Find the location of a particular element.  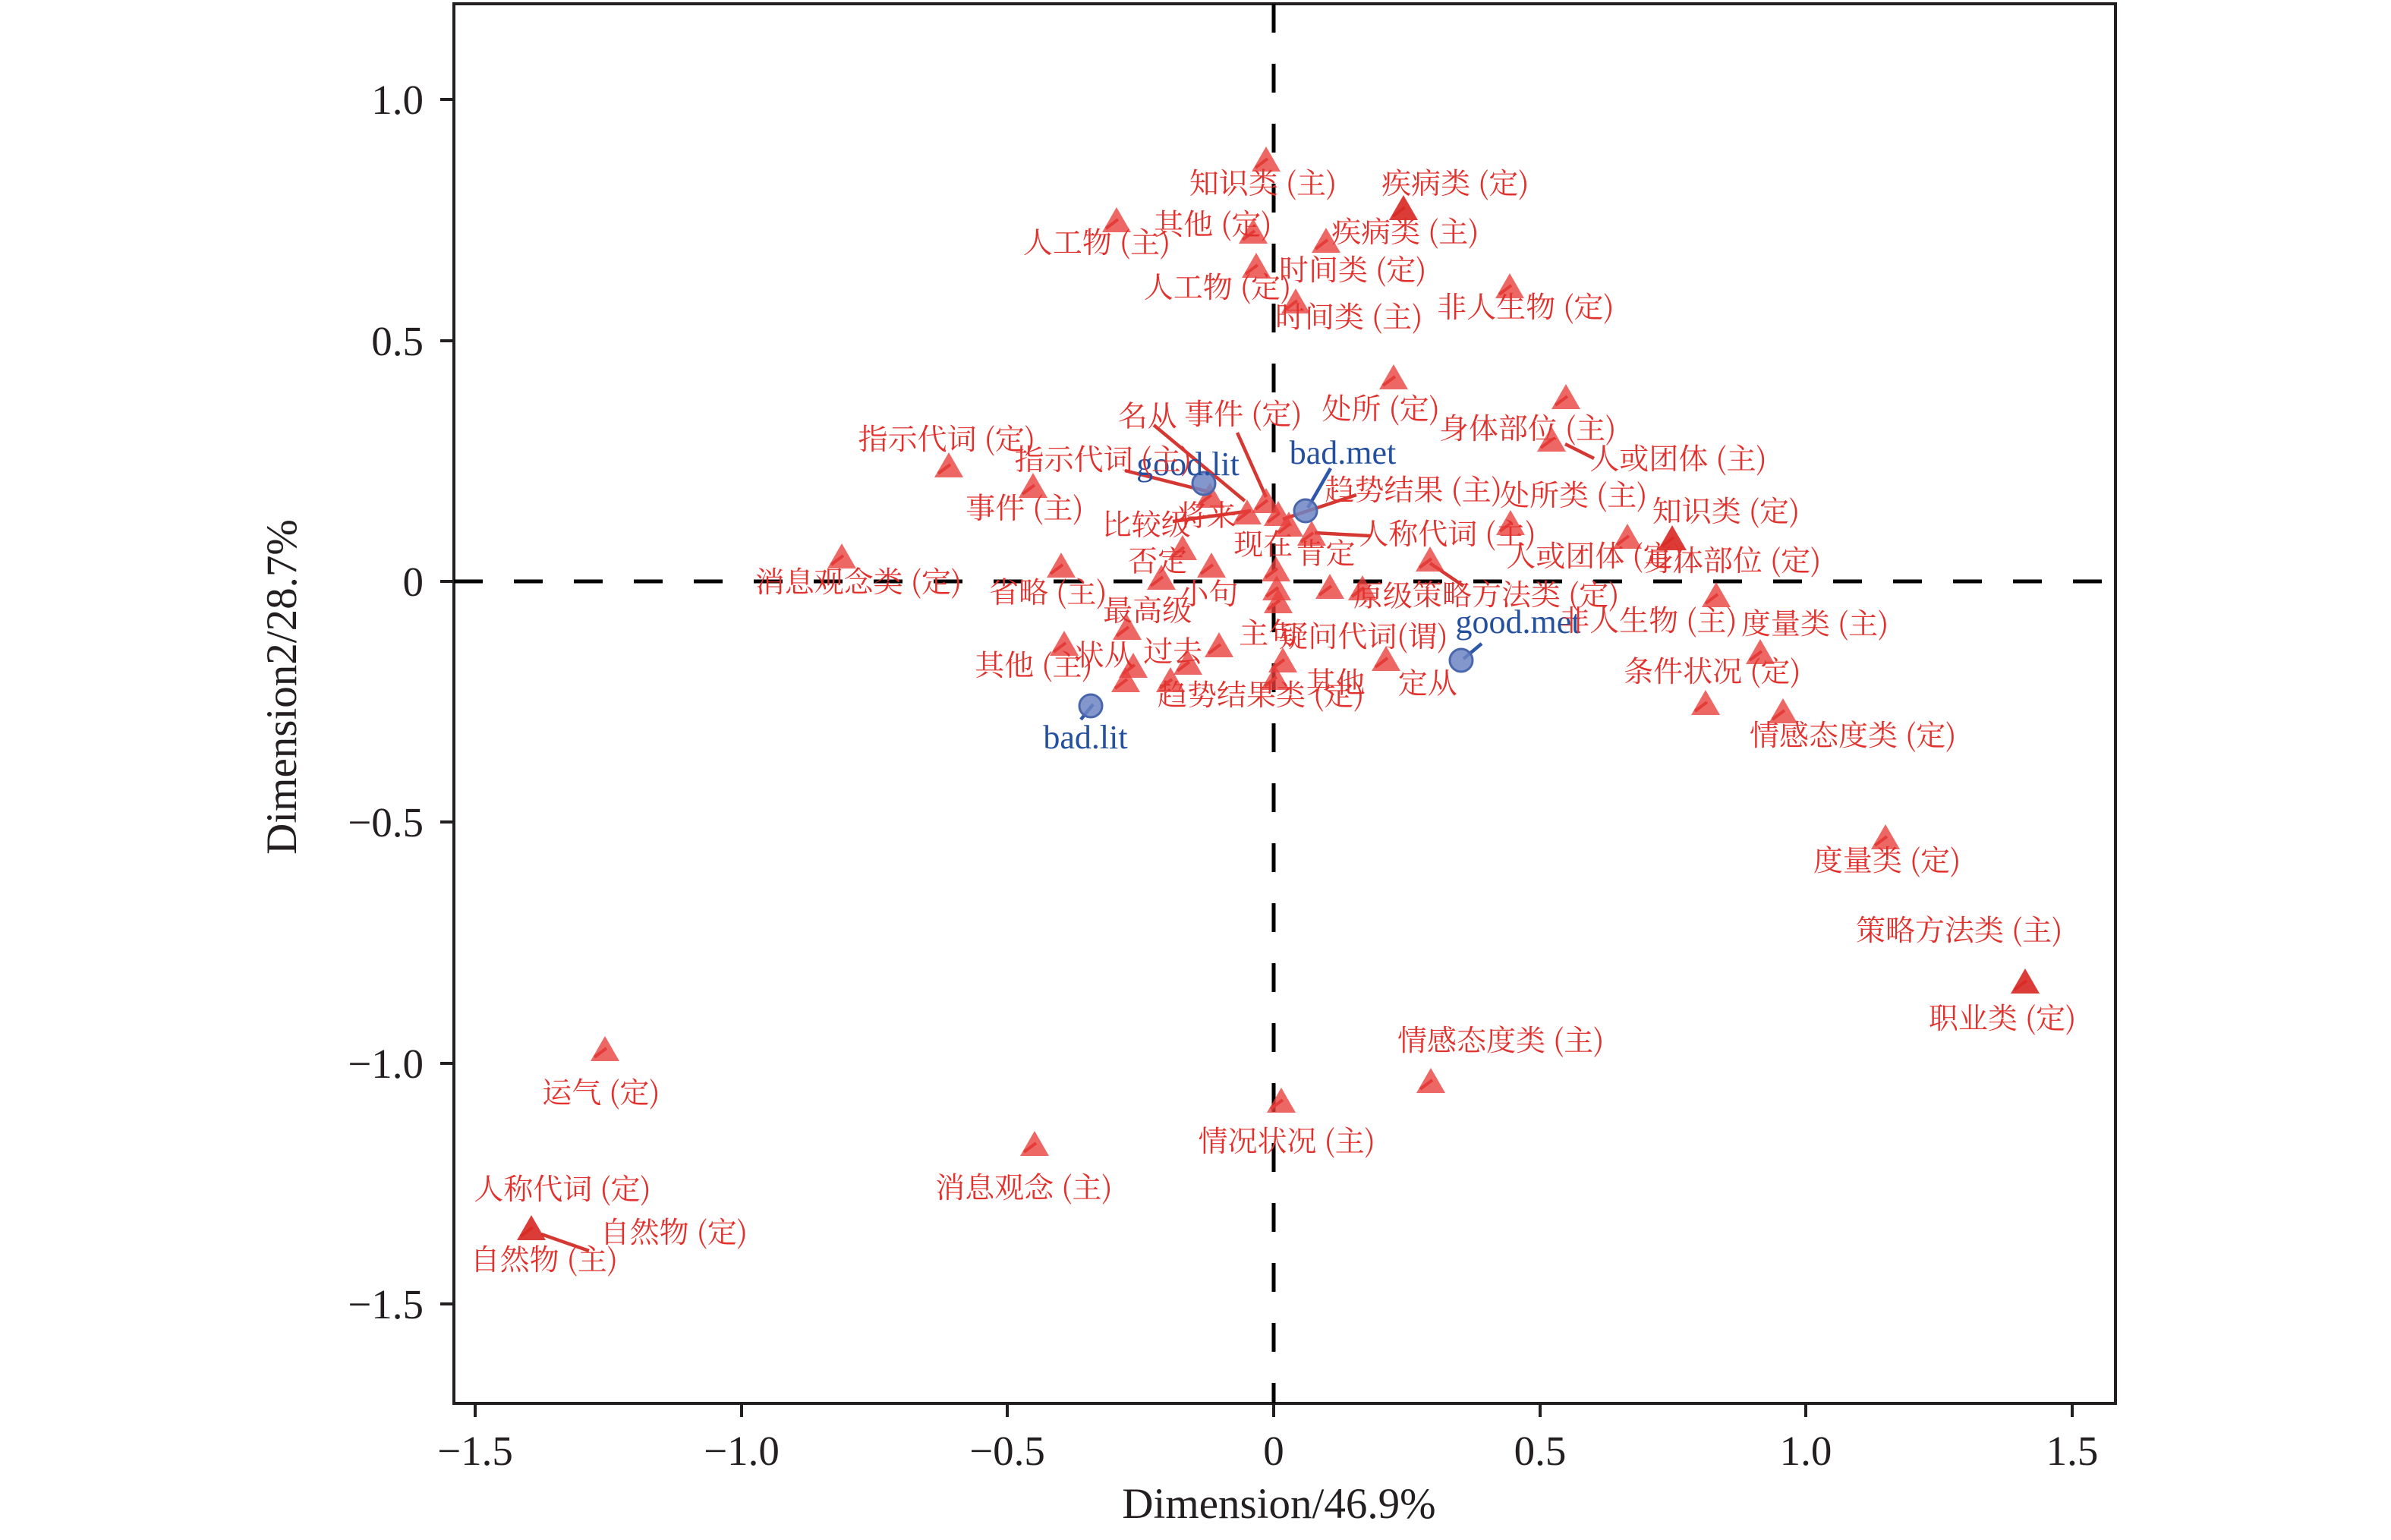

svg-text: bad.met is located at coordinates (1344, 452).